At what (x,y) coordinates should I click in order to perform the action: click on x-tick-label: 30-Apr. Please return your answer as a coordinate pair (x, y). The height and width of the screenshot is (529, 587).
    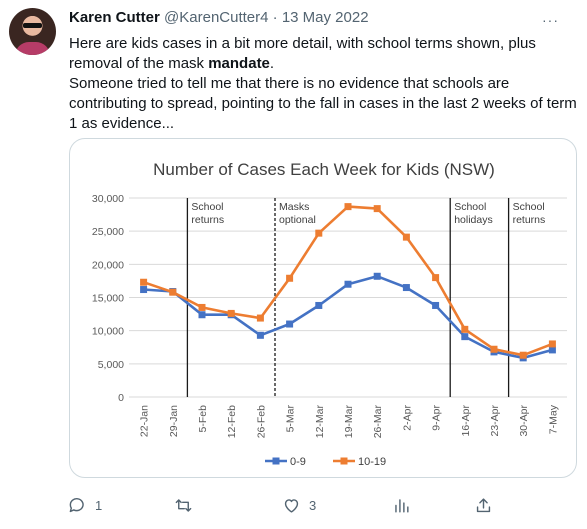
    Looking at the image, I should click on (524, 420).